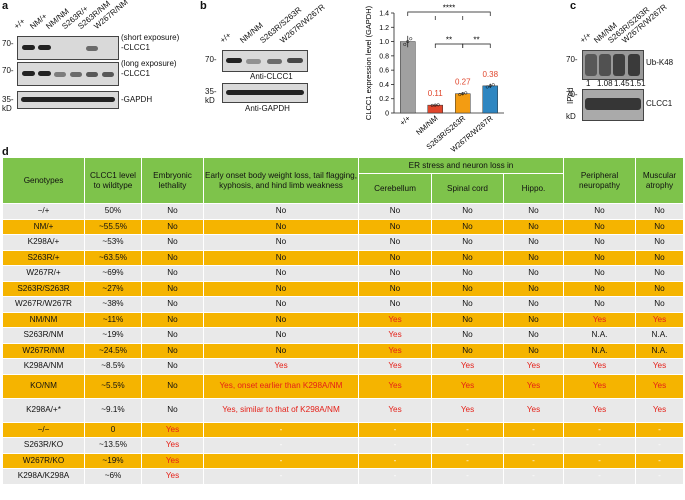 This screenshot has width=685, height=500. I want to click on table-cell: W267R/+, so click(43, 273).